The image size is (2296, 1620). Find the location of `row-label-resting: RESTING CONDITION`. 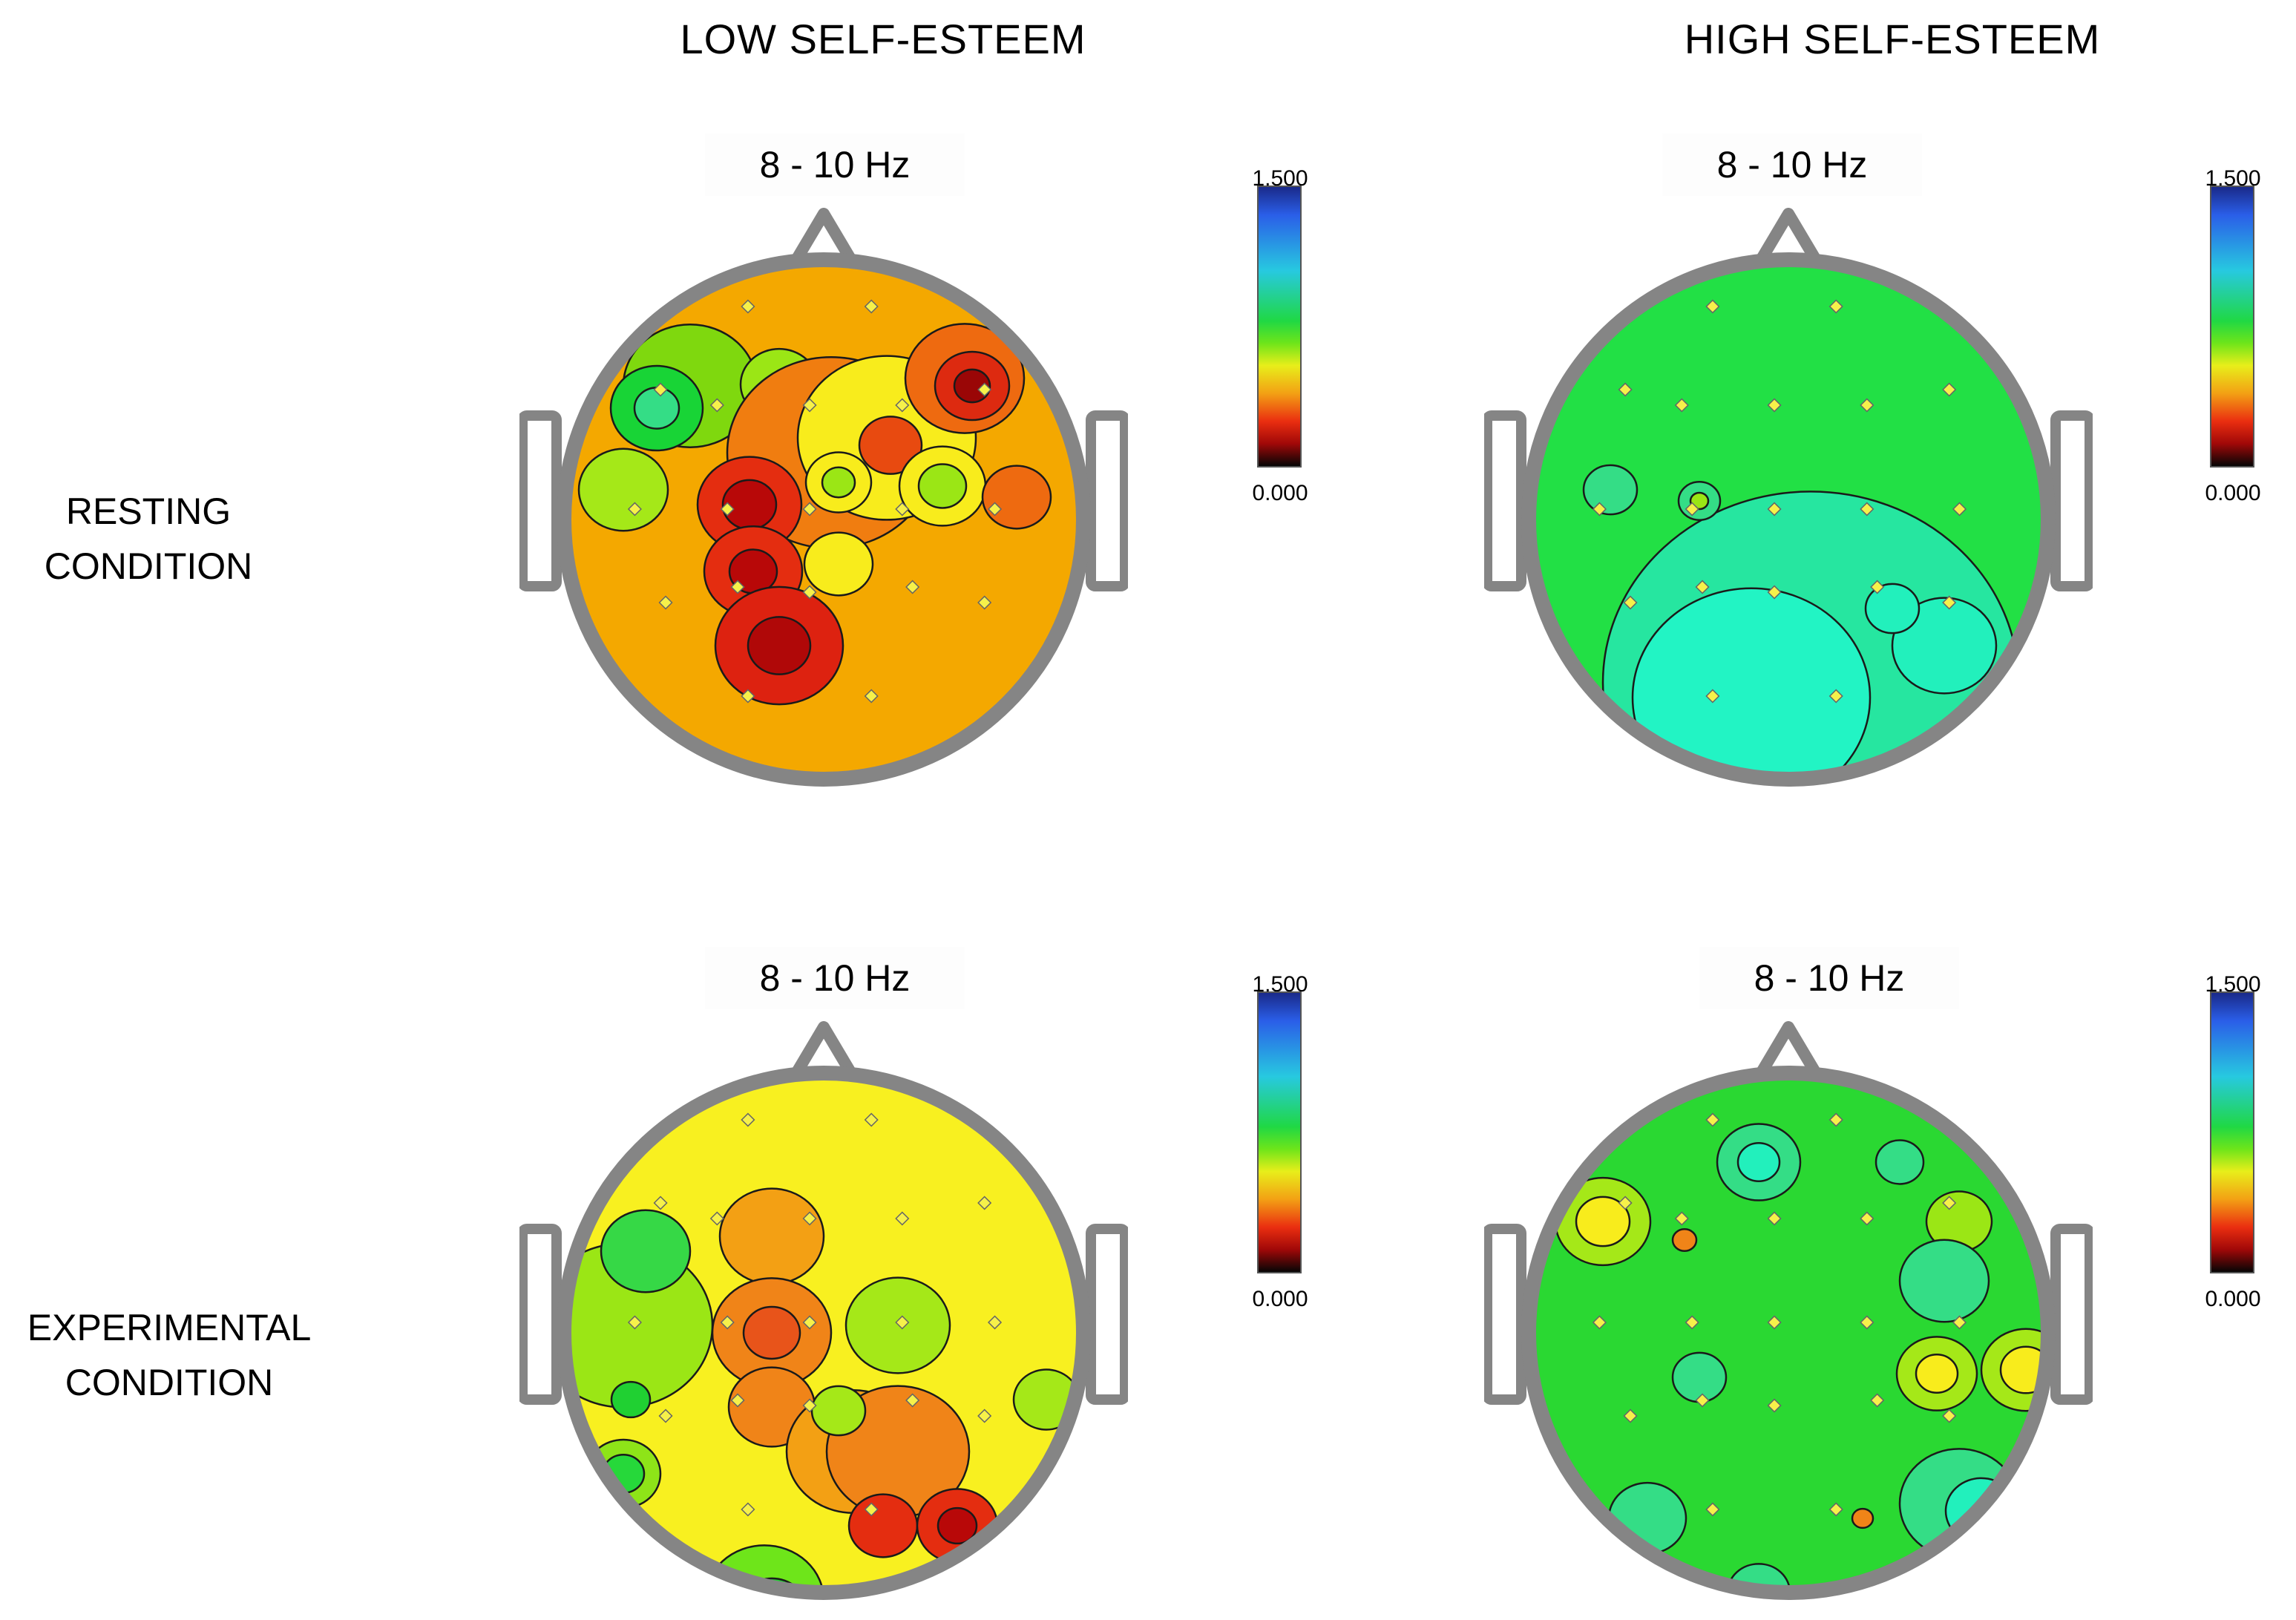

row-label-resting: RESTING CONDITION is located at coordinates (159, 539).